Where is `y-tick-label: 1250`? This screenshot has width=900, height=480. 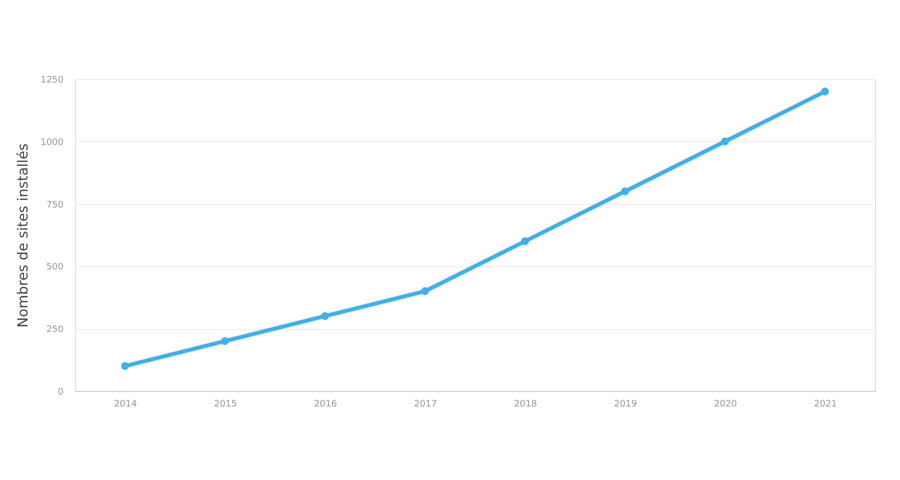 y-tick-label: 1250 is located at coordinates (52, 81).